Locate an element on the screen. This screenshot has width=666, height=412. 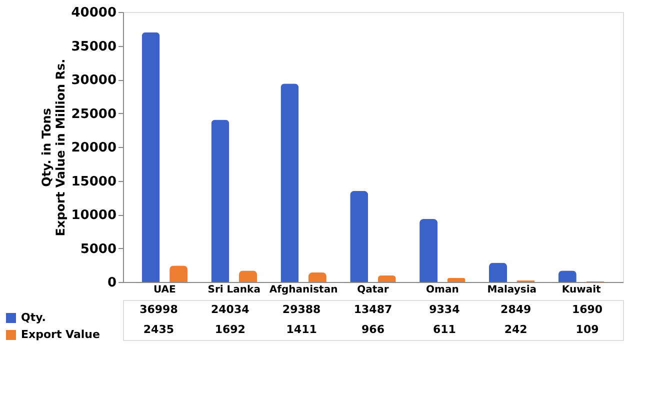
data-label: 1411 is located at coordinates (301, 329).